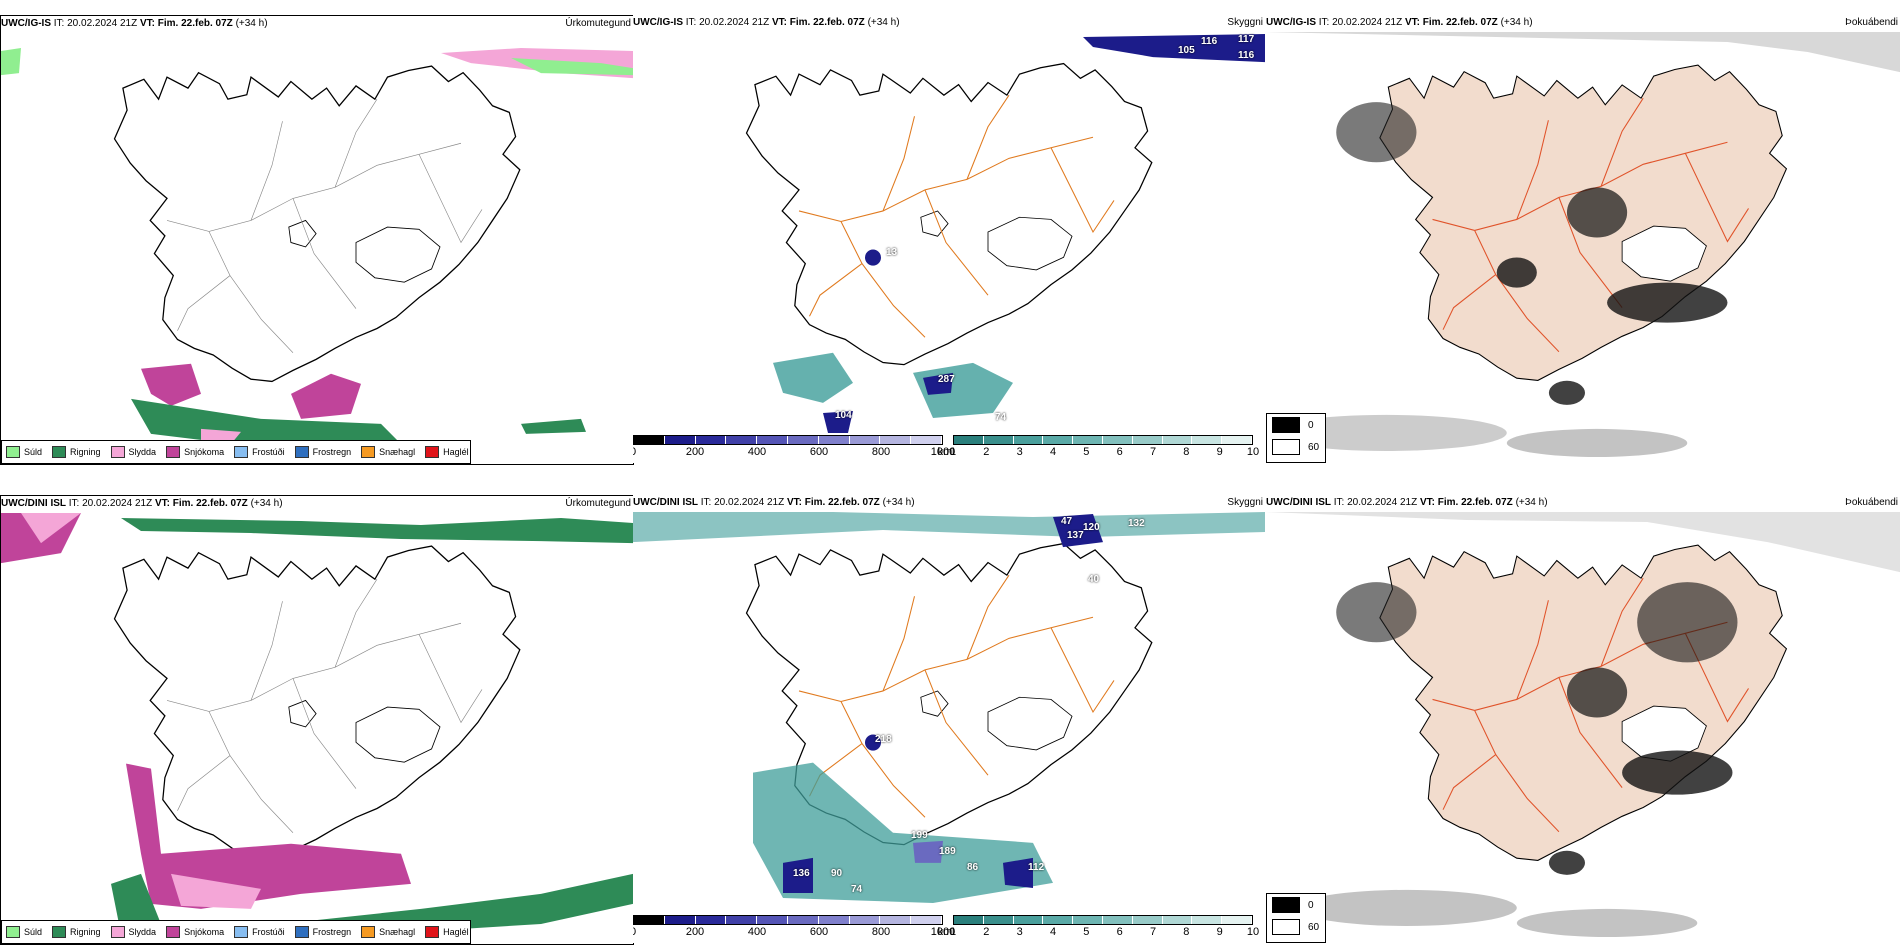 The height and width of the screenshot is (950, 1900). Describe the element at coordinates (801, 873) in the screenshot. I see `vis-label: 136` at that location.